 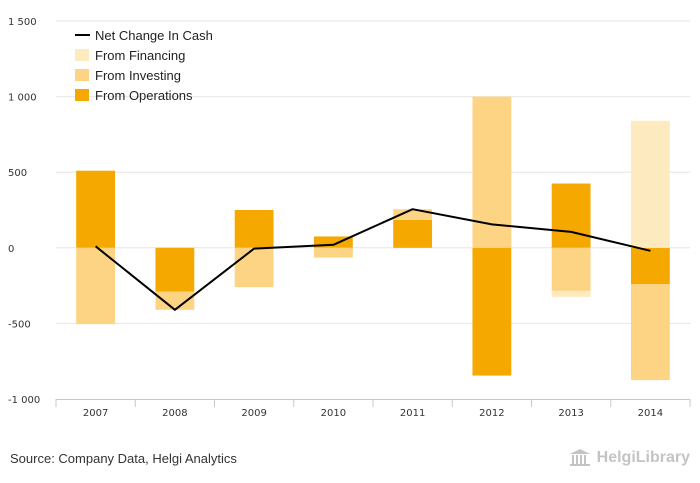 I want to click on bar-from-investing-2010, so click(x=333, y=252).